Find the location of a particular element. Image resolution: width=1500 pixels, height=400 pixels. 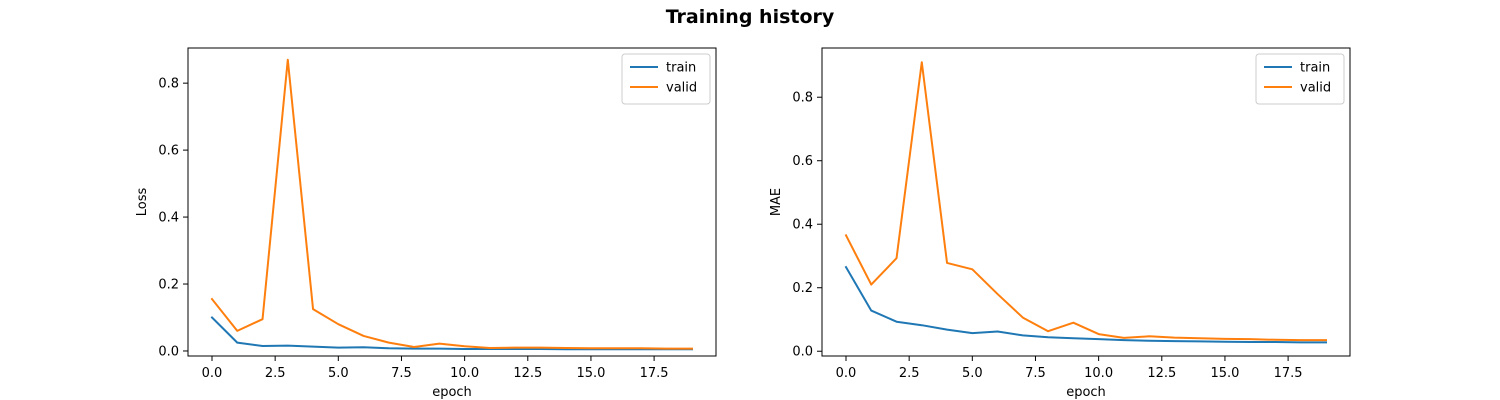

loss-legend-label-valid: valid is located at coordinates (681, 88).